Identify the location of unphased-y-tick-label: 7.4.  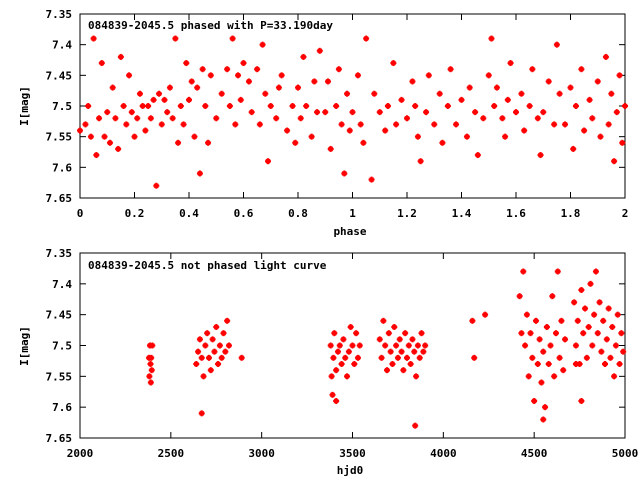
(62, 284).